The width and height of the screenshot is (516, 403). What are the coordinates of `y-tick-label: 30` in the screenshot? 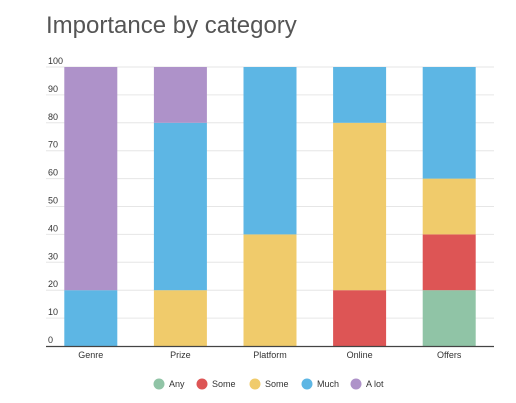 It's located at (53, 256).